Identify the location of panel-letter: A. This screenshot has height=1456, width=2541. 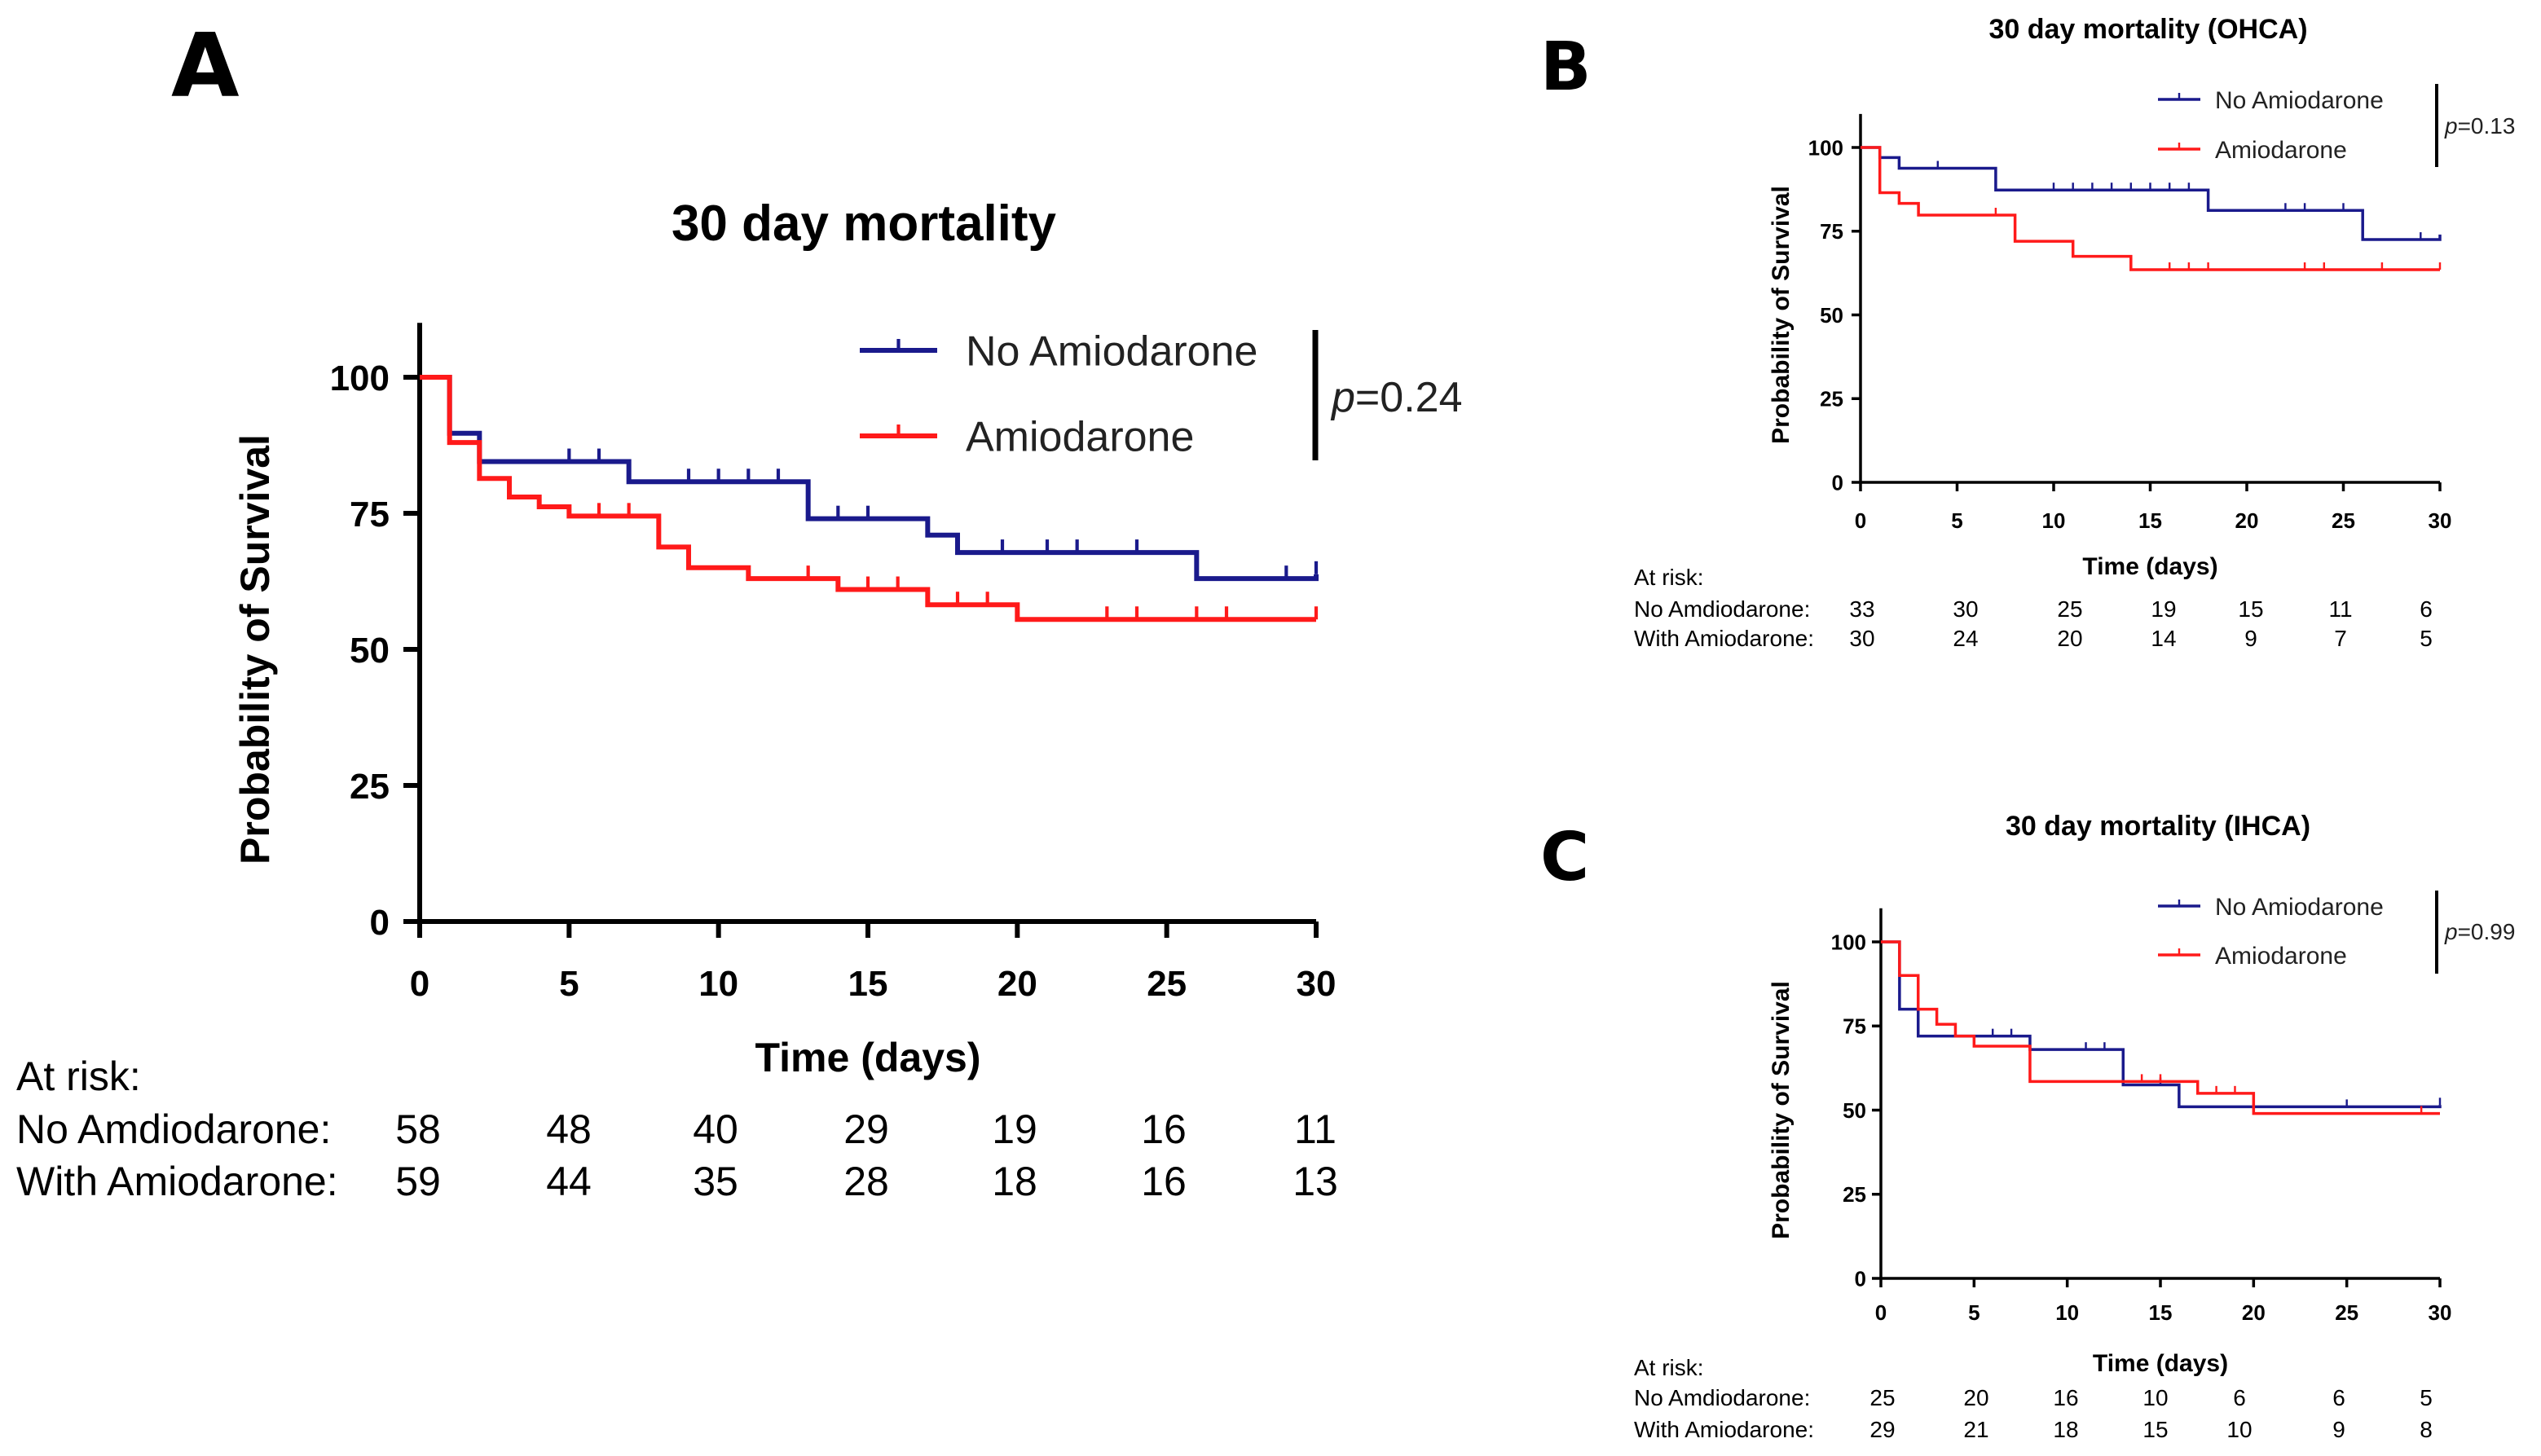
(205, 66).